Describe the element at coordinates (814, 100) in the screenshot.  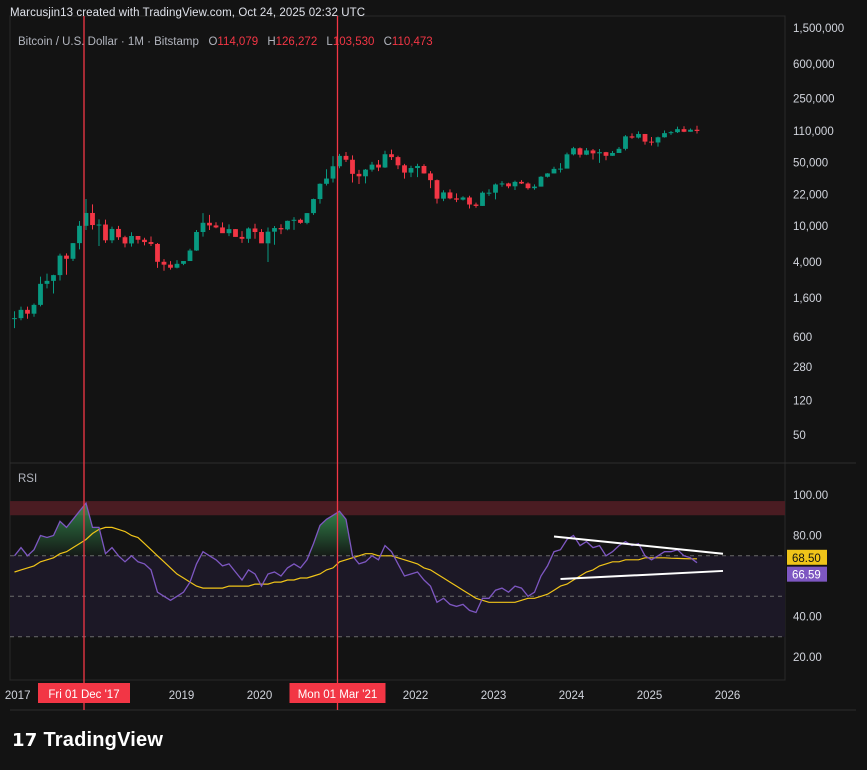
I see `price-axis-tick: 250,000` at that location.